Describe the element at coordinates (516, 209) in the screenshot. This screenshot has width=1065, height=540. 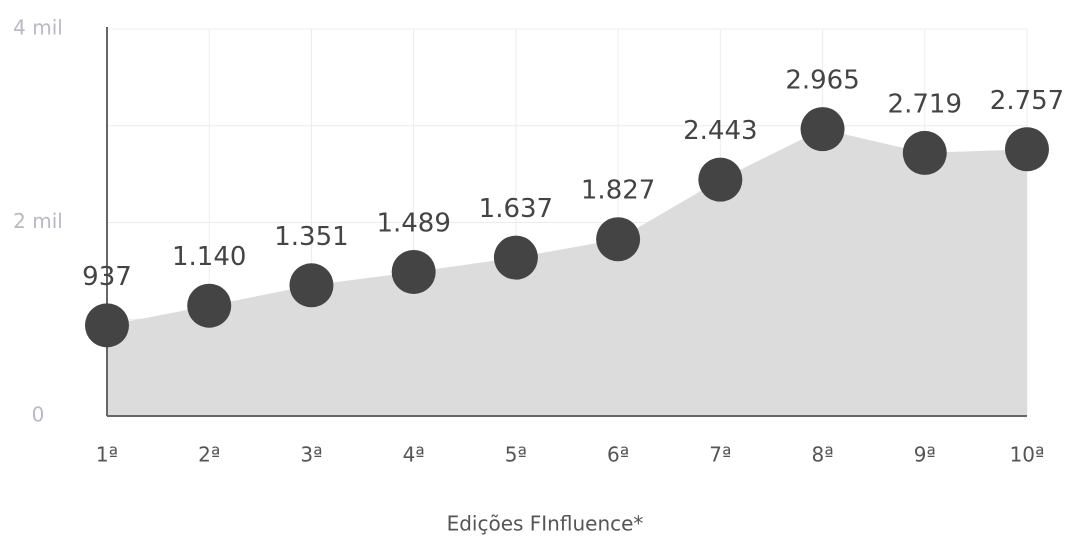
I see `value-label: 1.637` at that location.